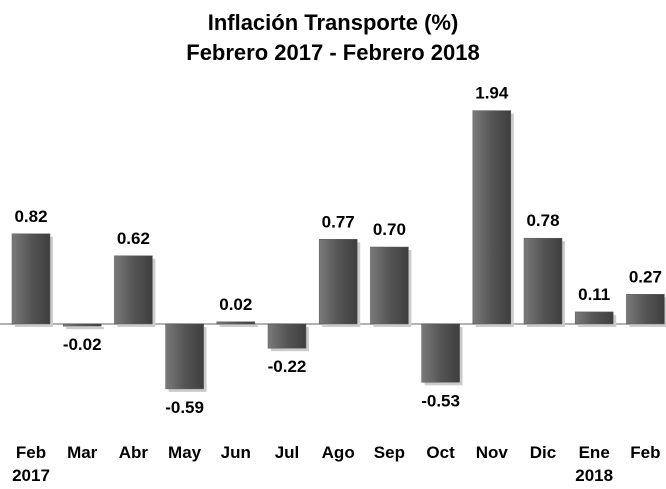  Describe the element at coordinates (645, 276) in the screenshot. I see `data-label: 0.27` at that location.